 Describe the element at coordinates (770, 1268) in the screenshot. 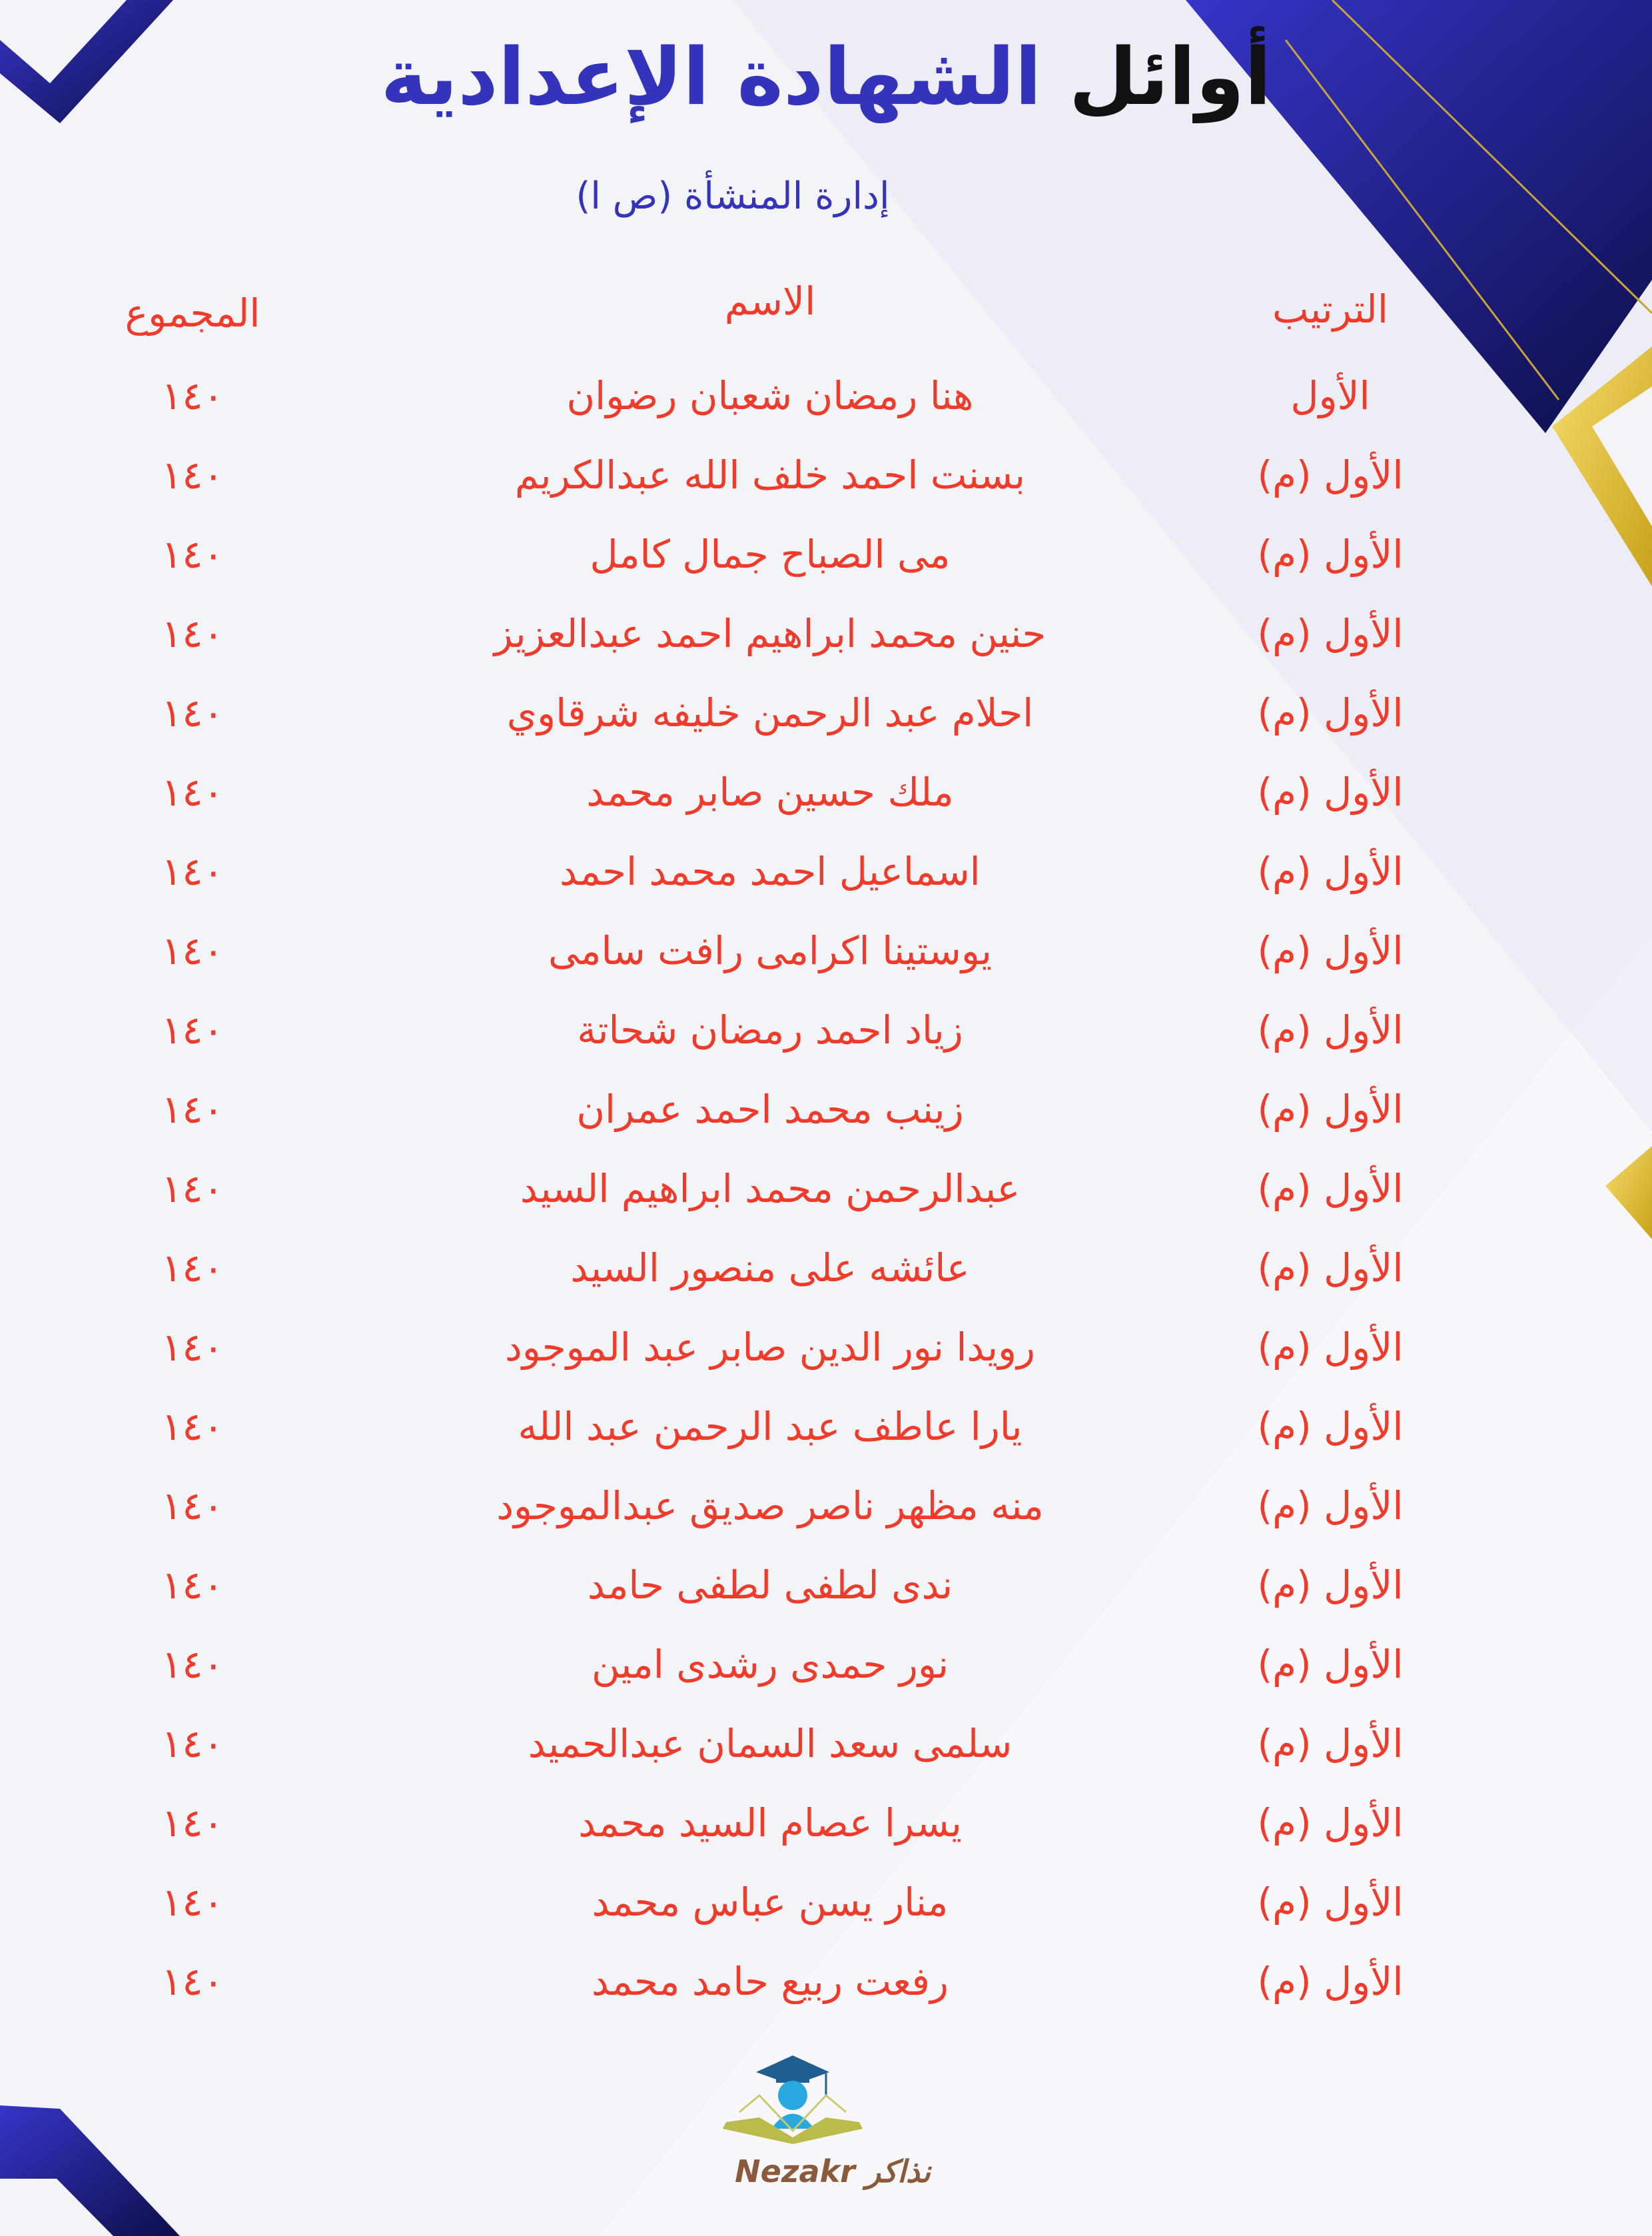

I see `name-cell: عائشه على منصور السيد` at that location.